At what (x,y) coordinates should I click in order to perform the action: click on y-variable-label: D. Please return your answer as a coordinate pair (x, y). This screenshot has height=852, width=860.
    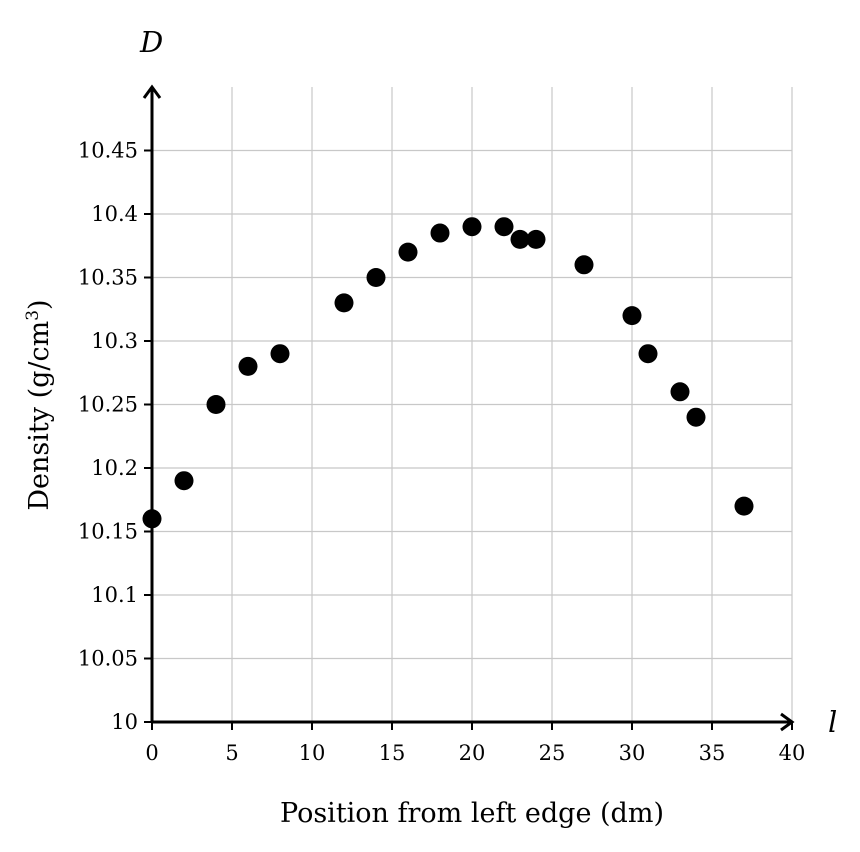
    Looking at the image, I should click on (151, 42).